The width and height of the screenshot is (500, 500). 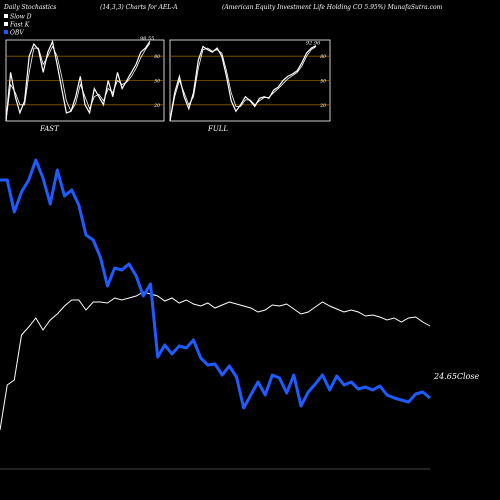 I want to click on fast-last-value-label: 98.55, so click(x=147, y=39).